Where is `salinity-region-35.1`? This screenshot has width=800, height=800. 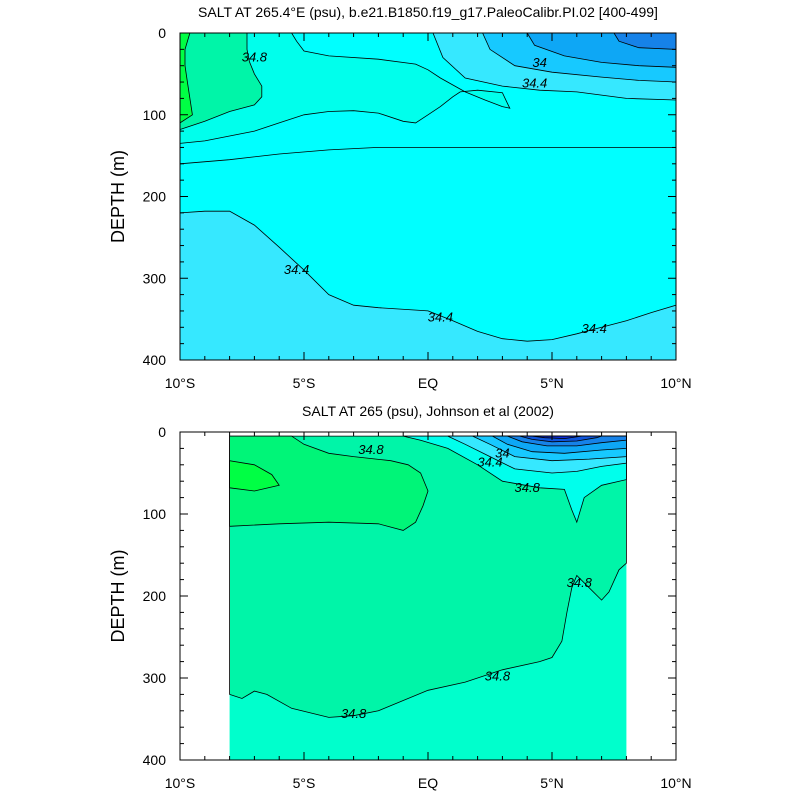
salinity-region-35.1 is located at coordinates (254, 476).